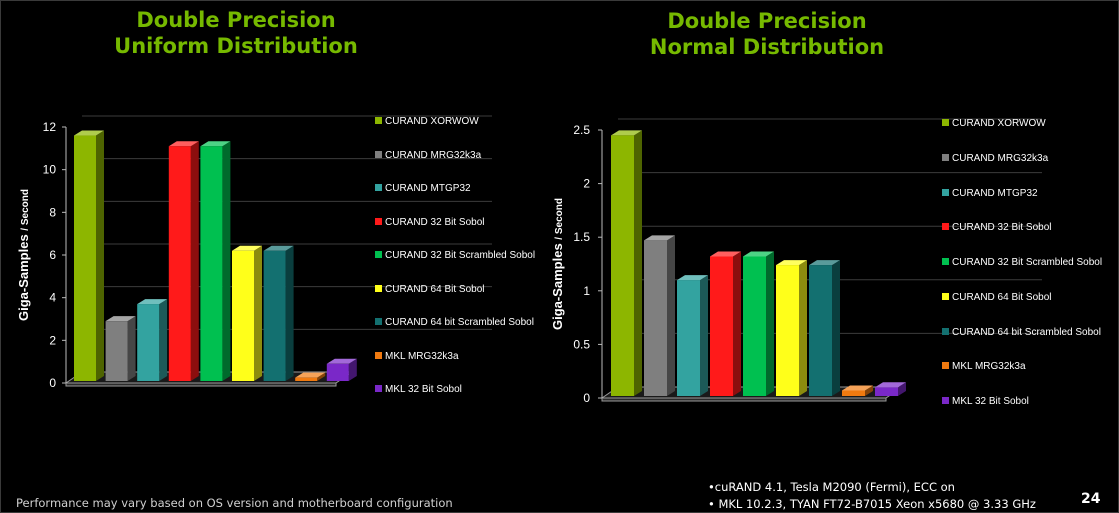  I want to click on y-axis-label: Giga-Samples / Second, so click(23, 255).